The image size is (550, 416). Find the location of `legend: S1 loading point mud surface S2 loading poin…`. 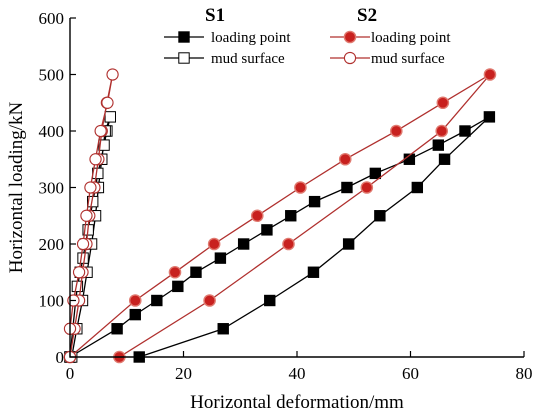

legend: S1 loading point mud surface S2 loading poin… is located at coordinates (307, 36).